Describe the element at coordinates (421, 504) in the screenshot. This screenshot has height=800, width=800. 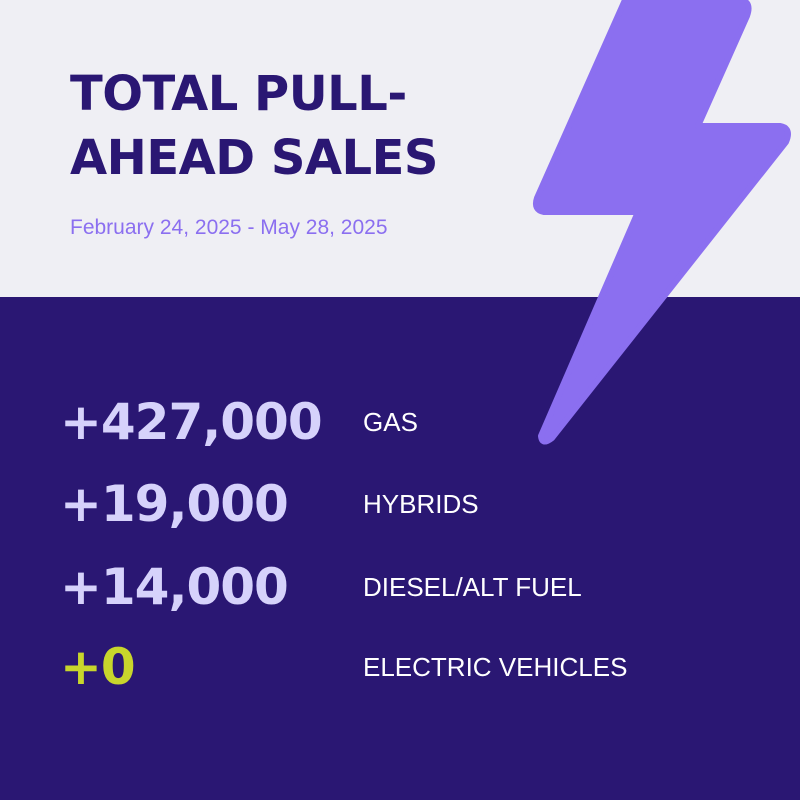
I see `stat-label: HYBRIDS` at that location.